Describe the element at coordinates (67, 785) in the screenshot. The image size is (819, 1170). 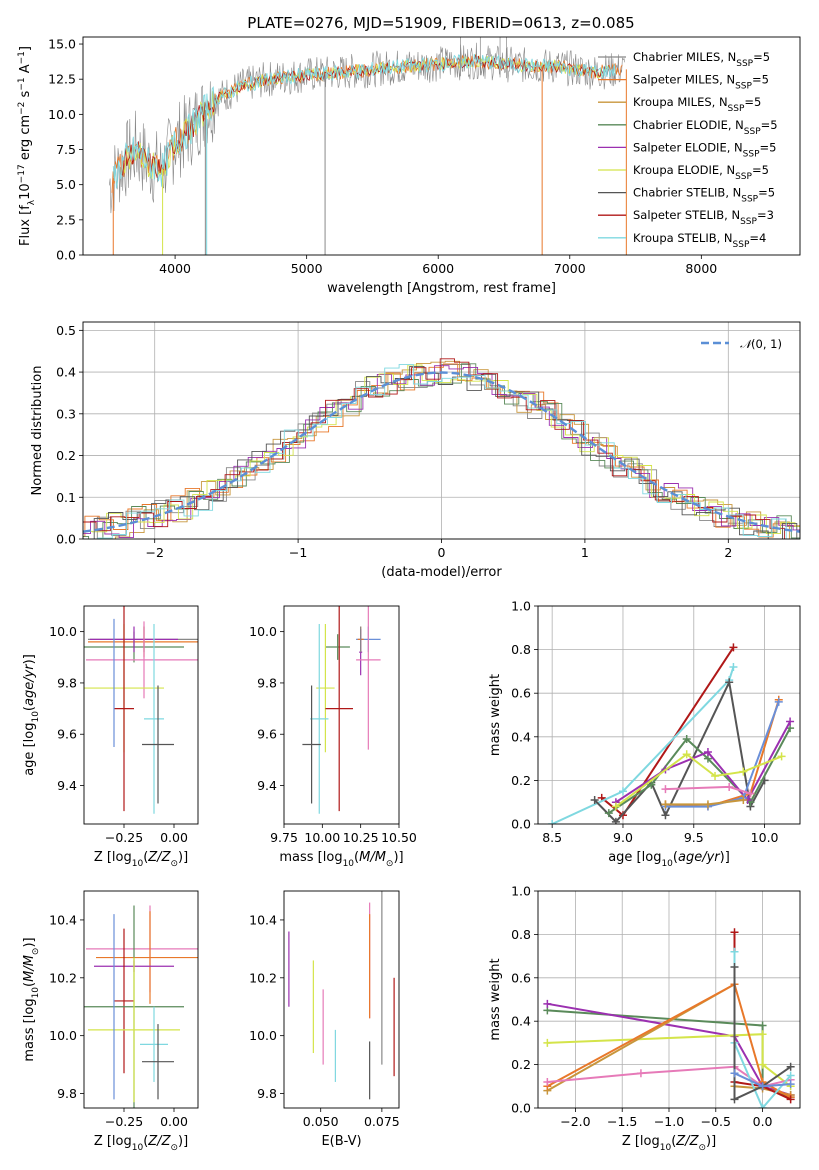
I see `y-tick-label: 9.4` at that location.